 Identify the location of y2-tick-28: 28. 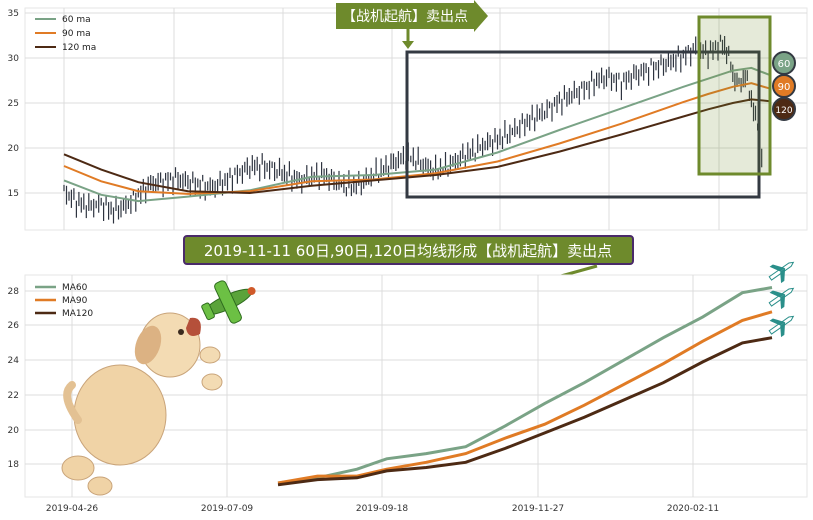
(14, 292).